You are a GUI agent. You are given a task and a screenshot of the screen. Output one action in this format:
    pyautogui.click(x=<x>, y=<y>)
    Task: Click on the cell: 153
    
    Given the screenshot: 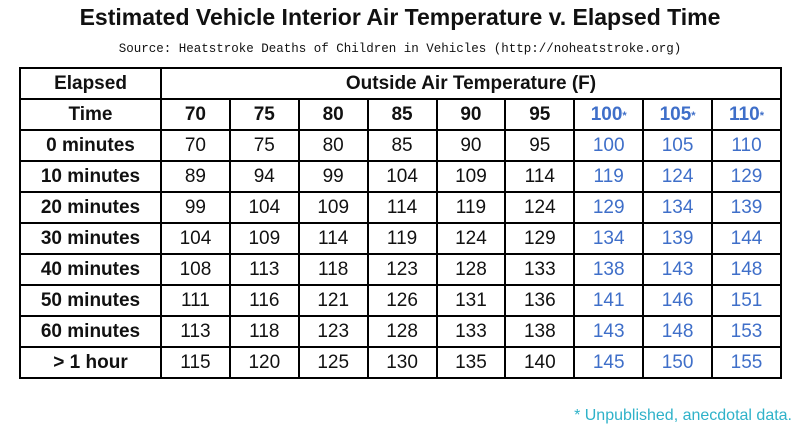 What is the action you would take?
    pyautogui.click(x=746, y=331)
    